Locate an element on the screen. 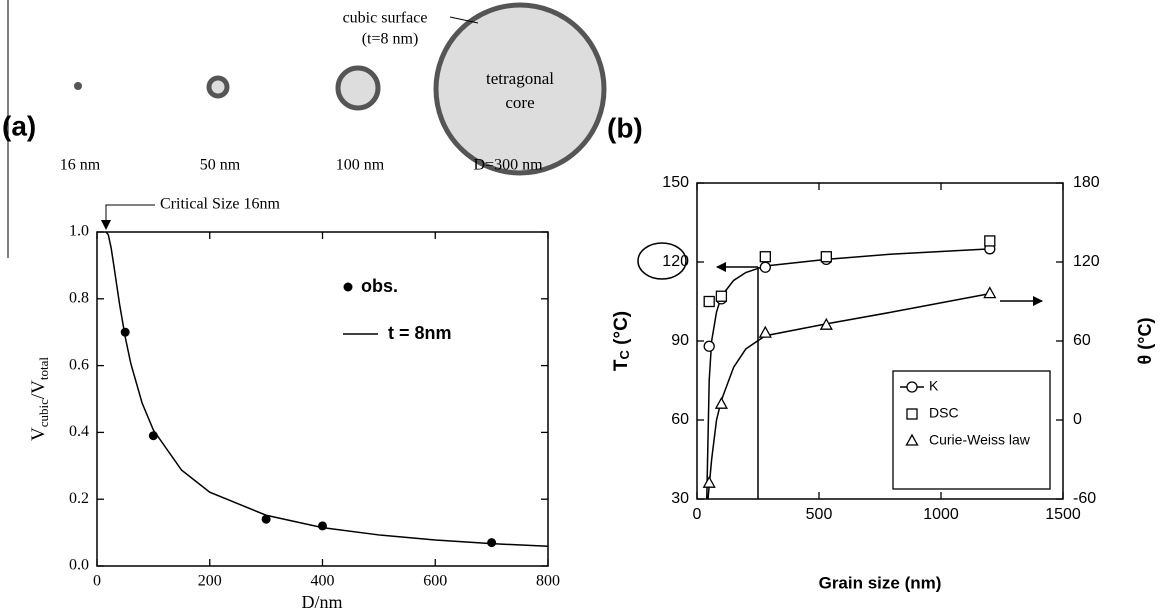 This screenshot has height=614, width=1161. x-axis-label: D/nm is located at coordinates (321, 602).